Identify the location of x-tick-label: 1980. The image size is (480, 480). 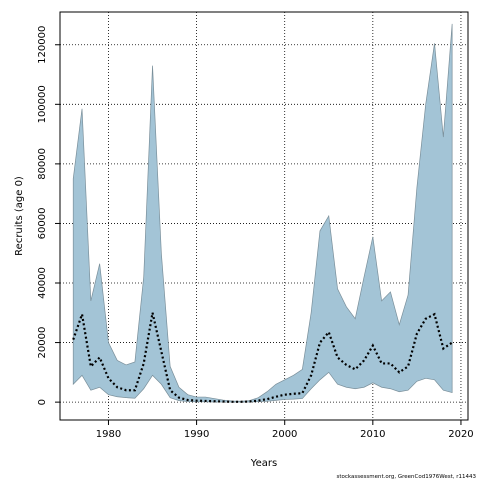
(108, 434).